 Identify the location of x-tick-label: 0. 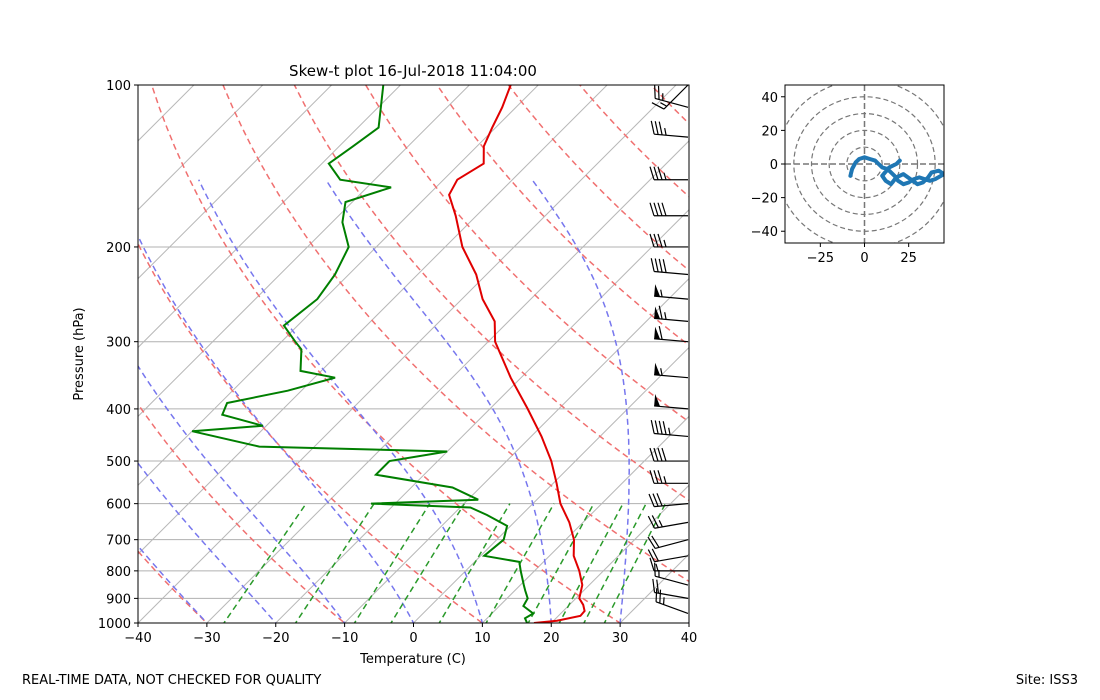
(413, 638).